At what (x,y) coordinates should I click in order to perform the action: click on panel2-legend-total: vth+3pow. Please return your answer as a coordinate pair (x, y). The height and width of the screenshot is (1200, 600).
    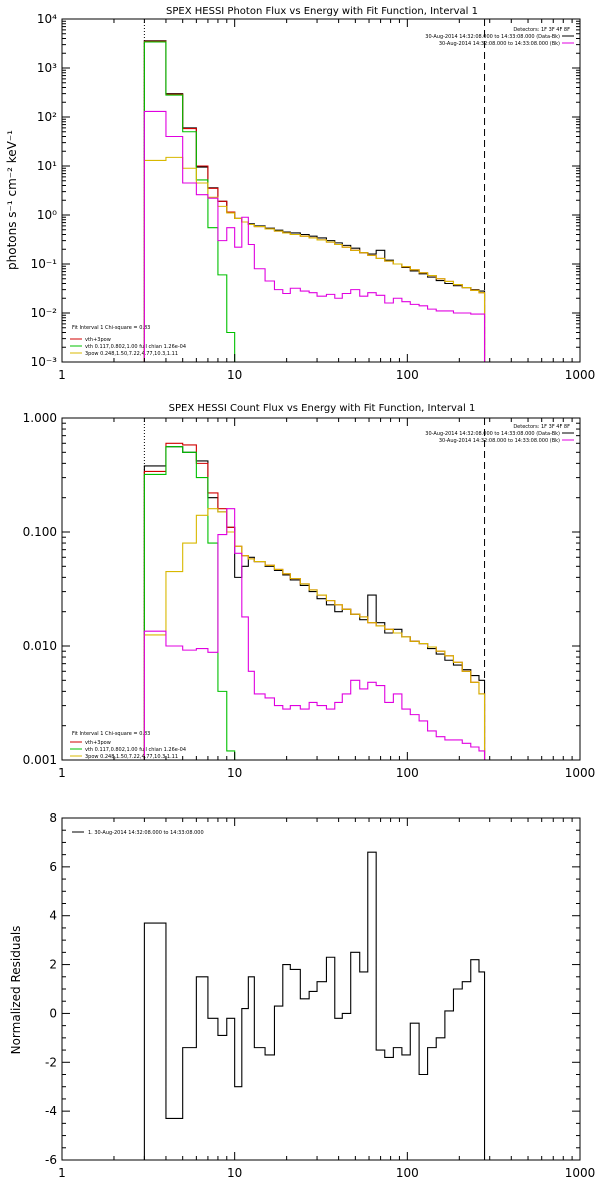
    Looking at the image, I should click on (98, 743).